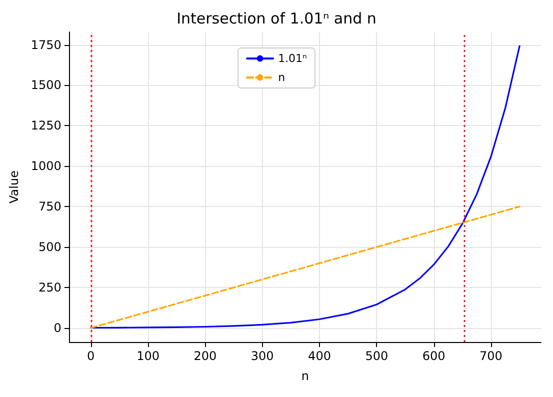  What do you see at coordinates (282, 77) in the screenshot?
I see `legend-label: n` at bounding box center [282, 77].